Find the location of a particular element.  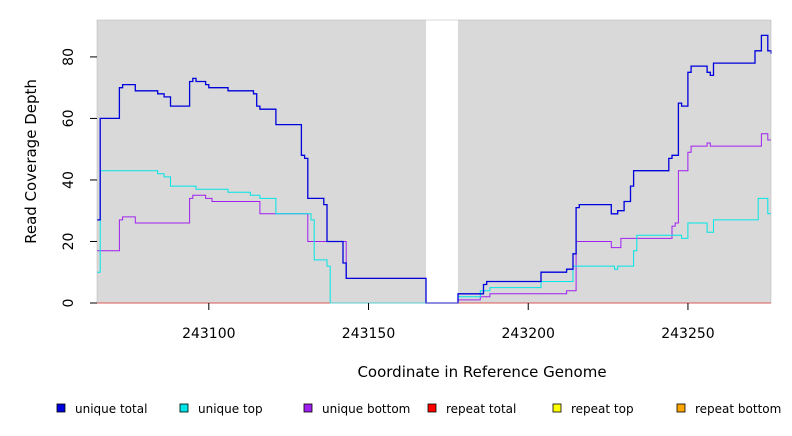

legend-label: unique total is located at coordinates (111, 409).